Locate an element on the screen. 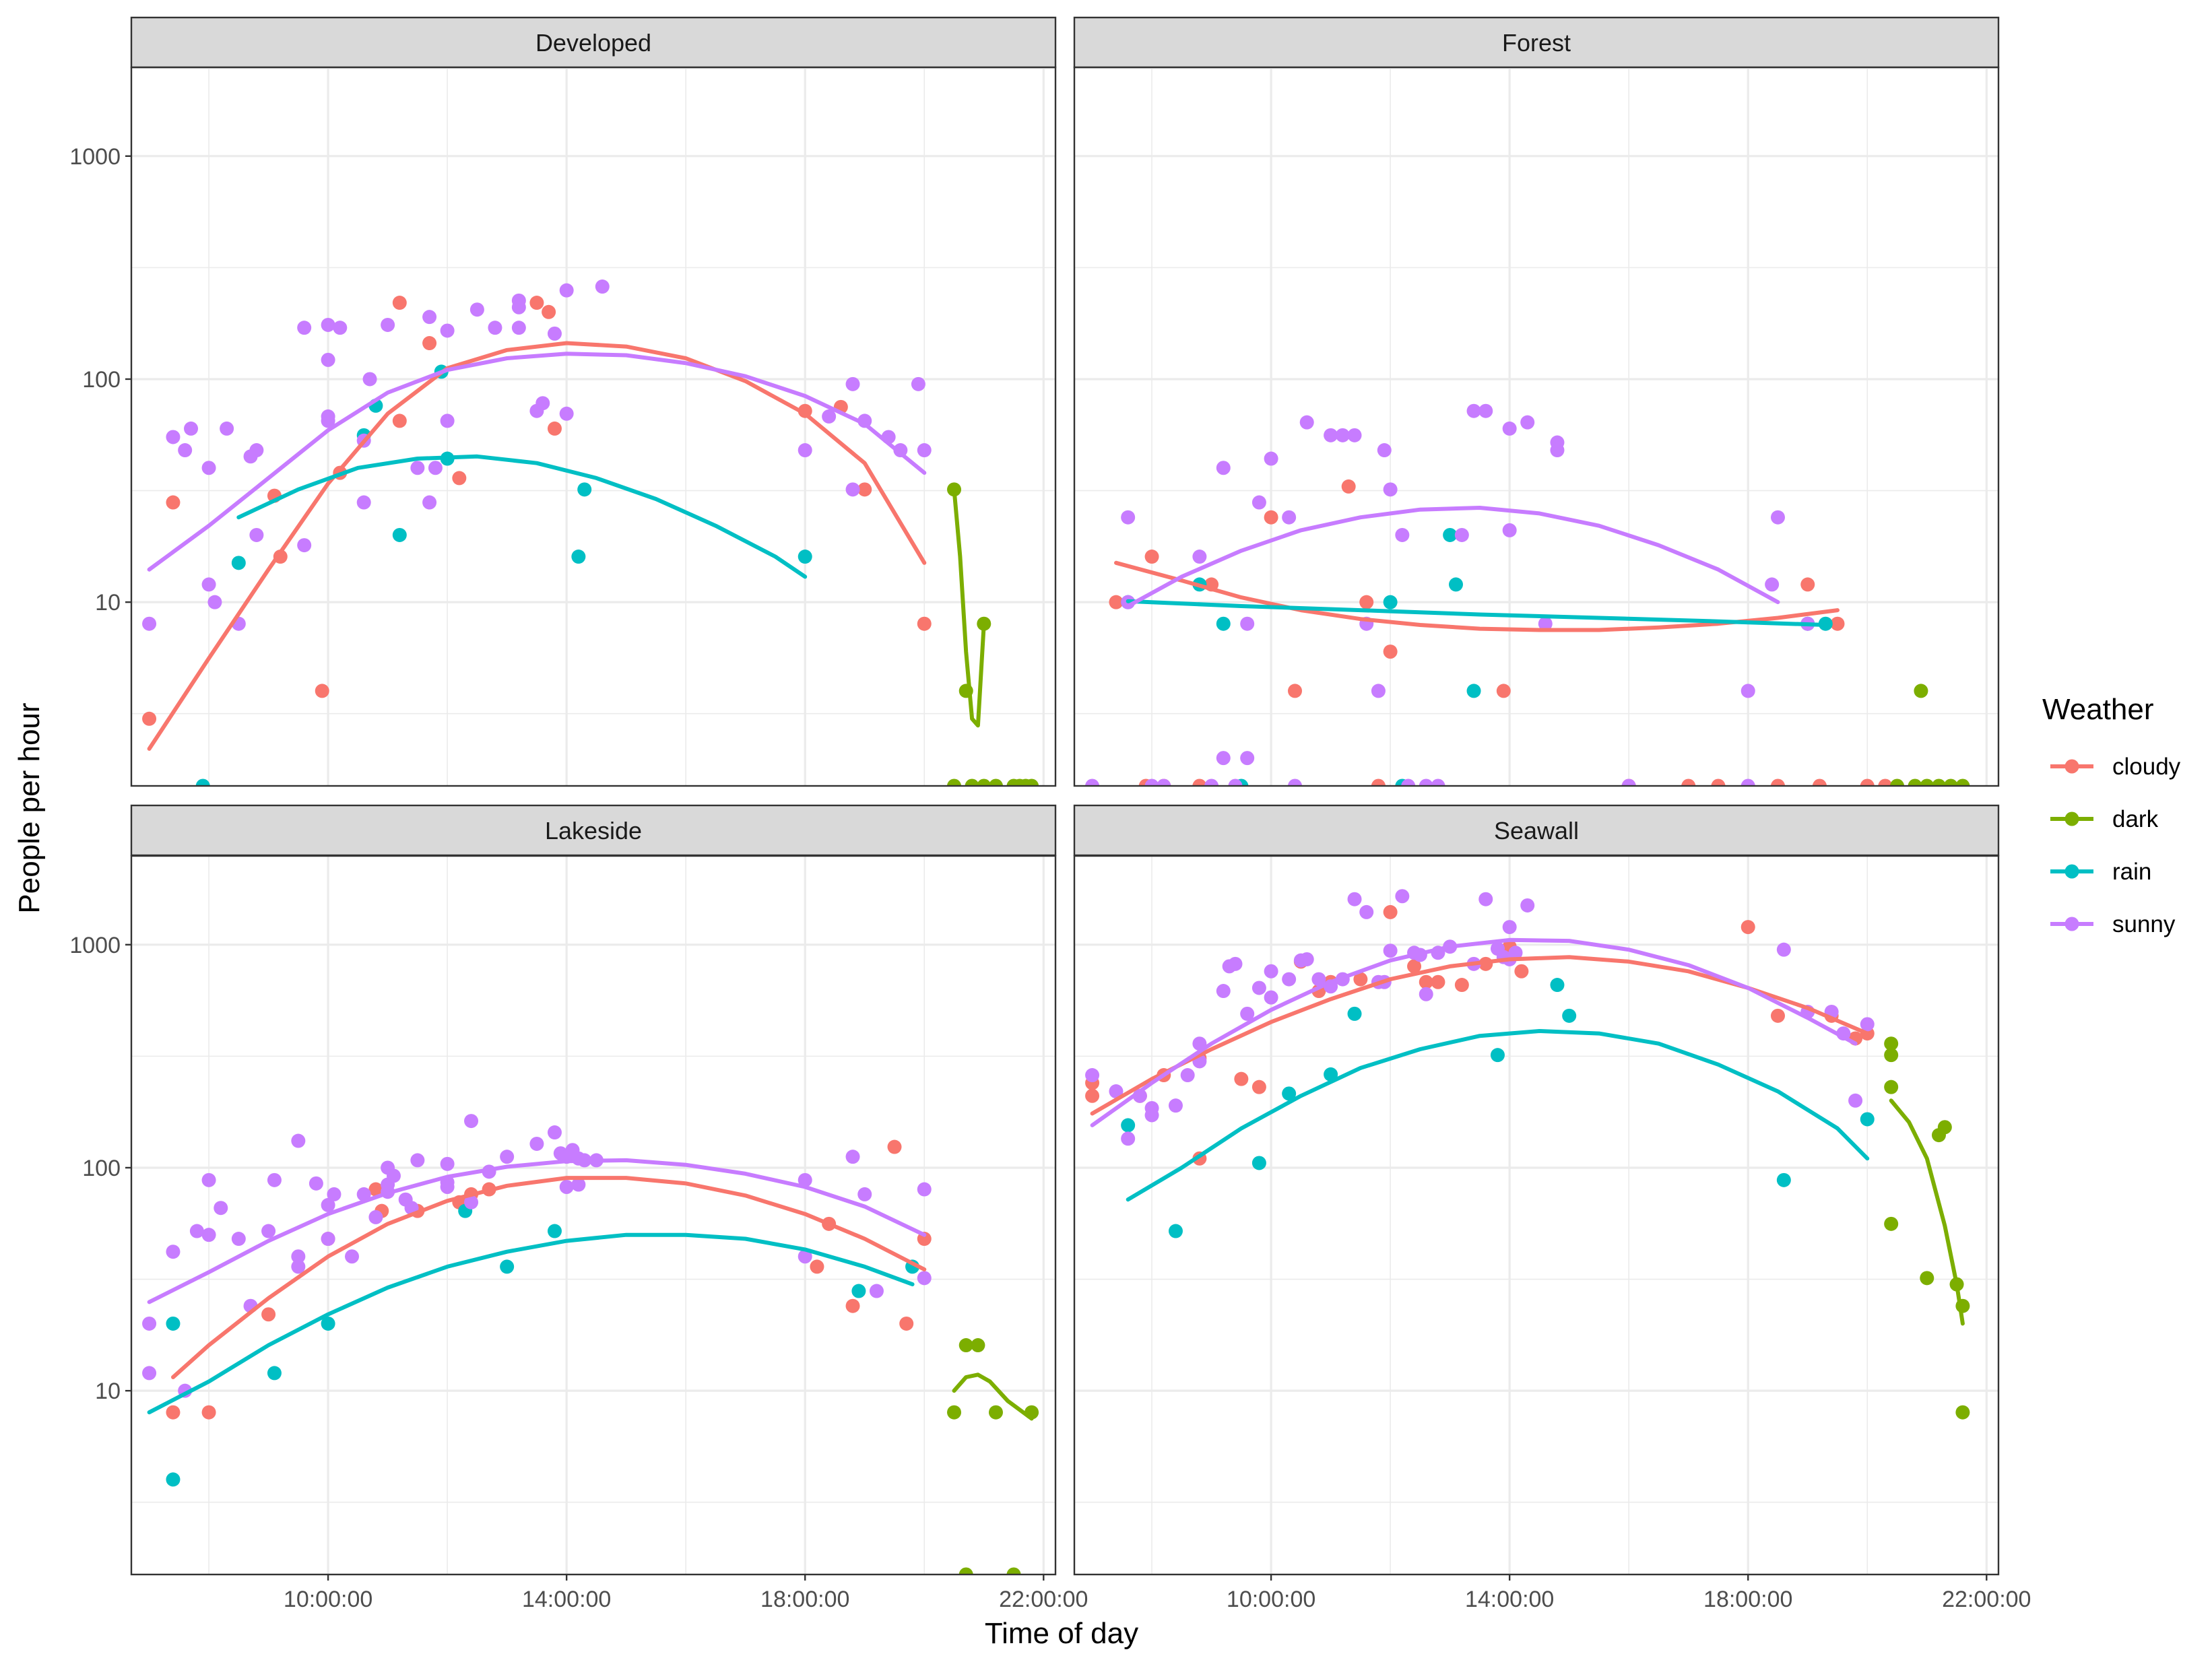 The image size is (2212, 1658). trend-line-developed-dark is located at coordinates (969, 607).